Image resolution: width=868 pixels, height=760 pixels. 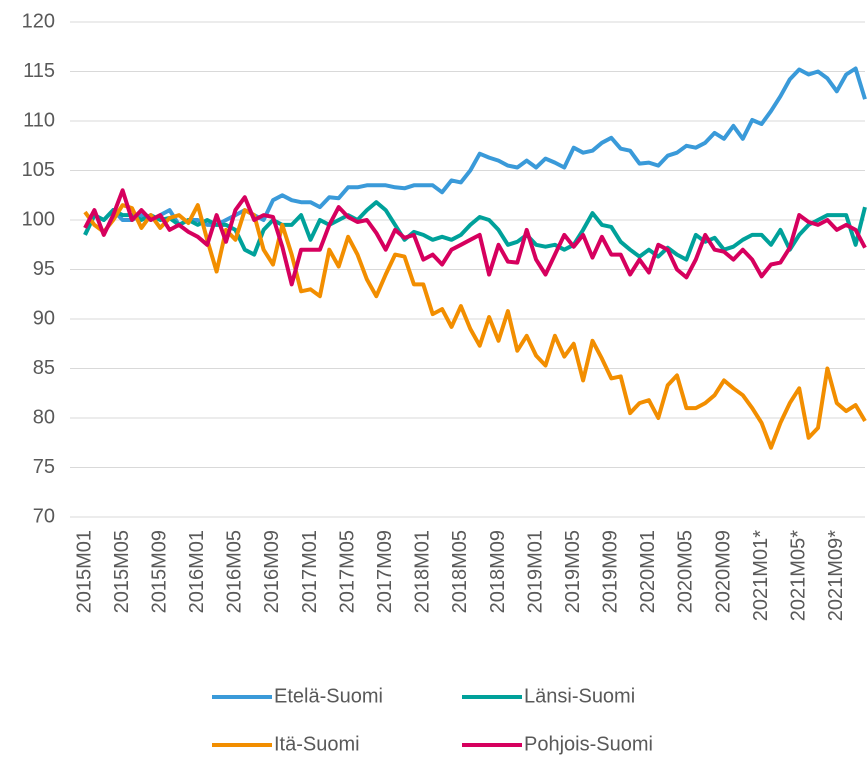 What do you see at coordinates (798, 575) in the screenshot?
I see `x-tick-label: 2021M05*` at bounding box center [798, 575].